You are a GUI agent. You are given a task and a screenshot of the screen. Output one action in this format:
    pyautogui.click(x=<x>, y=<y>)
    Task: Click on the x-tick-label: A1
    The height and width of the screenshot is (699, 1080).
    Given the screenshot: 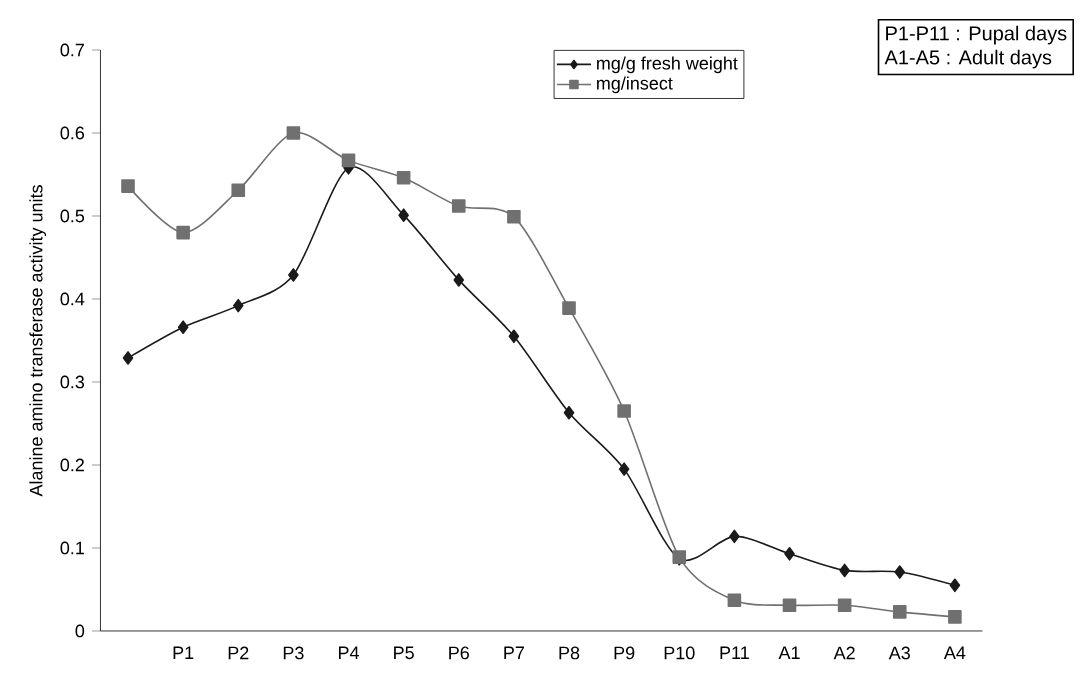 What is the action you would take?
    pyautogui.click(x=789, y=652)
    